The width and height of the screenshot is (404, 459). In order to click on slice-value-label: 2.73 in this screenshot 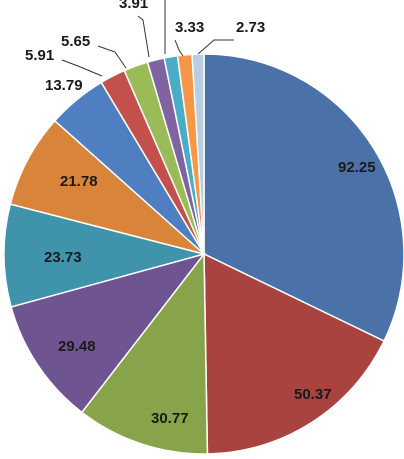, I will do `click(250, 27)`.